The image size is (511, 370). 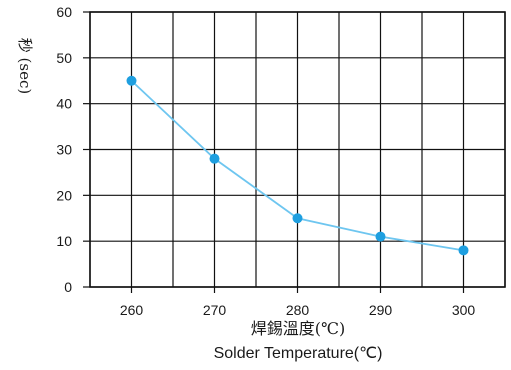 I want to click on y-tick-label: 50, so click(x=64, y=58).